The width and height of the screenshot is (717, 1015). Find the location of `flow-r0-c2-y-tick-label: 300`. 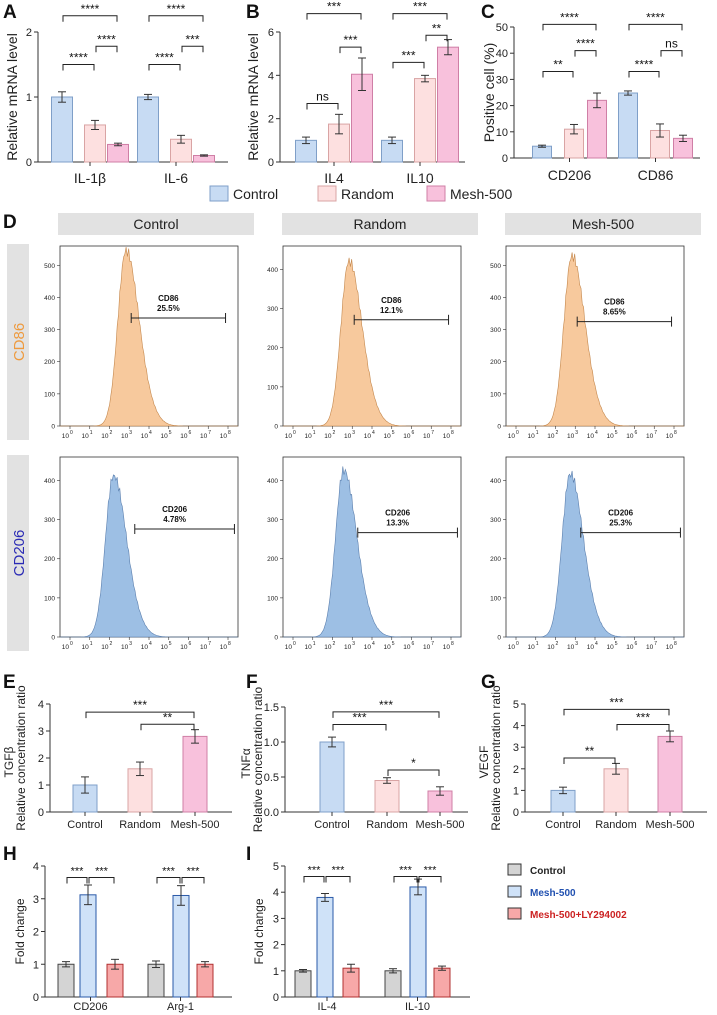

flow-r0-c2-y-tick-label: 300 is located at coordinates (495, 330).